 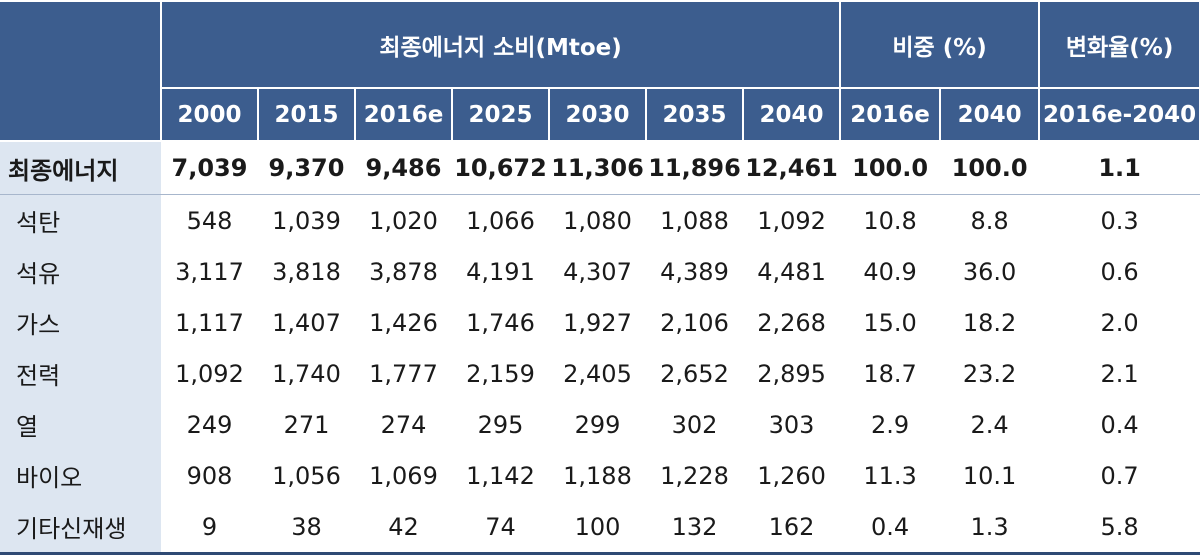 What do you see at coordinates (306, 528) in the screenshot?
I see `value-cell: 38` at bounding box center [306, 528].